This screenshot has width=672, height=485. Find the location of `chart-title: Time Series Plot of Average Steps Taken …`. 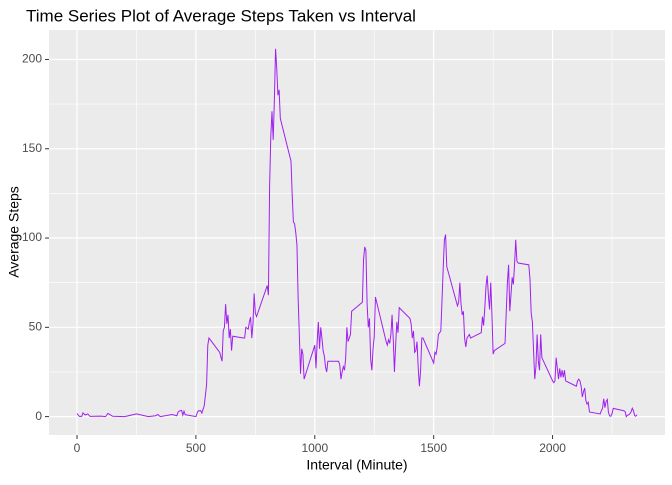

chart-title: Time Series Plot of Average Steps Taken … is located at coordinates (221, 15).